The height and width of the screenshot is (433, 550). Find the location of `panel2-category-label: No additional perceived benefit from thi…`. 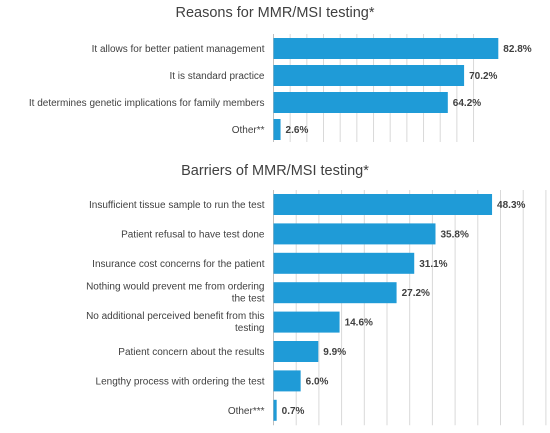

panel2-category-label: No additional perceived benefit from thi… is located at coordinates (175, 316).